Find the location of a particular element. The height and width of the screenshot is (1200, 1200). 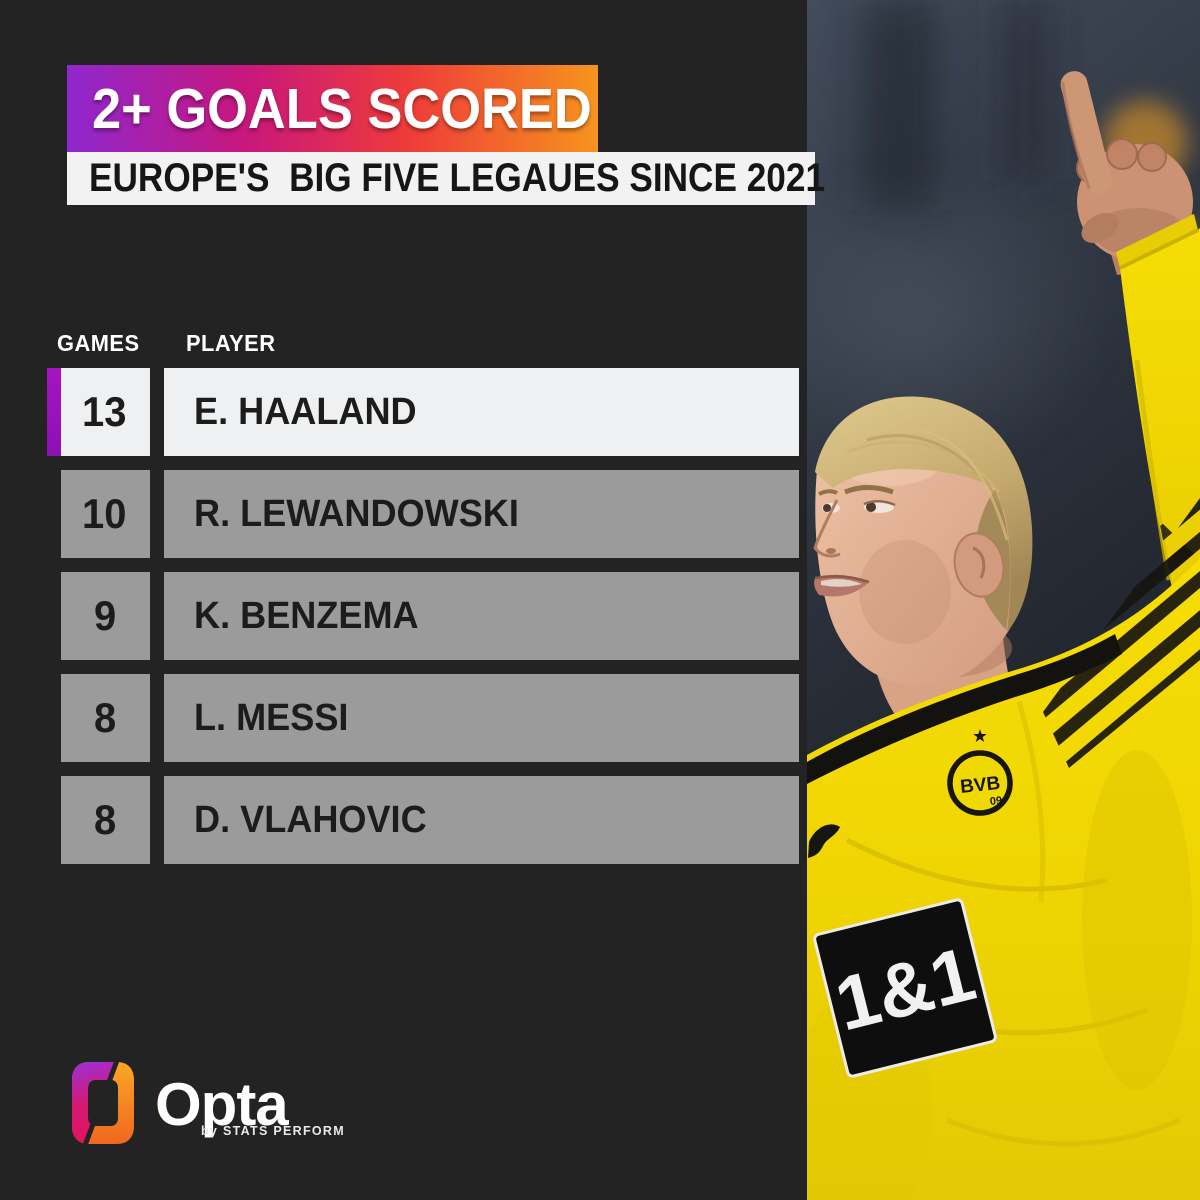

table-row: 8 L. MESSI is located at coordinates (423, 718).